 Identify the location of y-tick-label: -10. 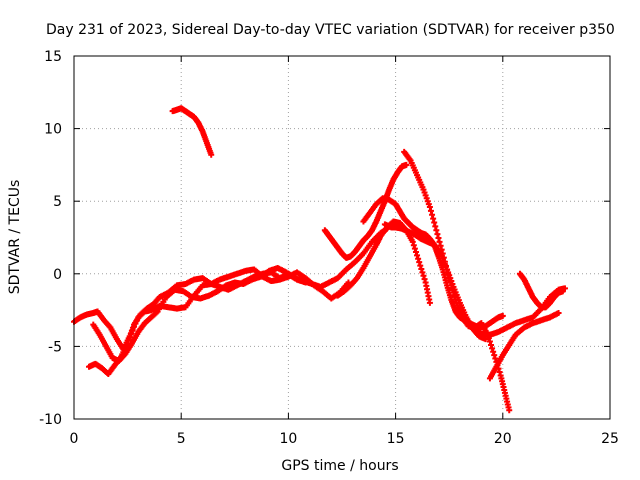
(50, 420).